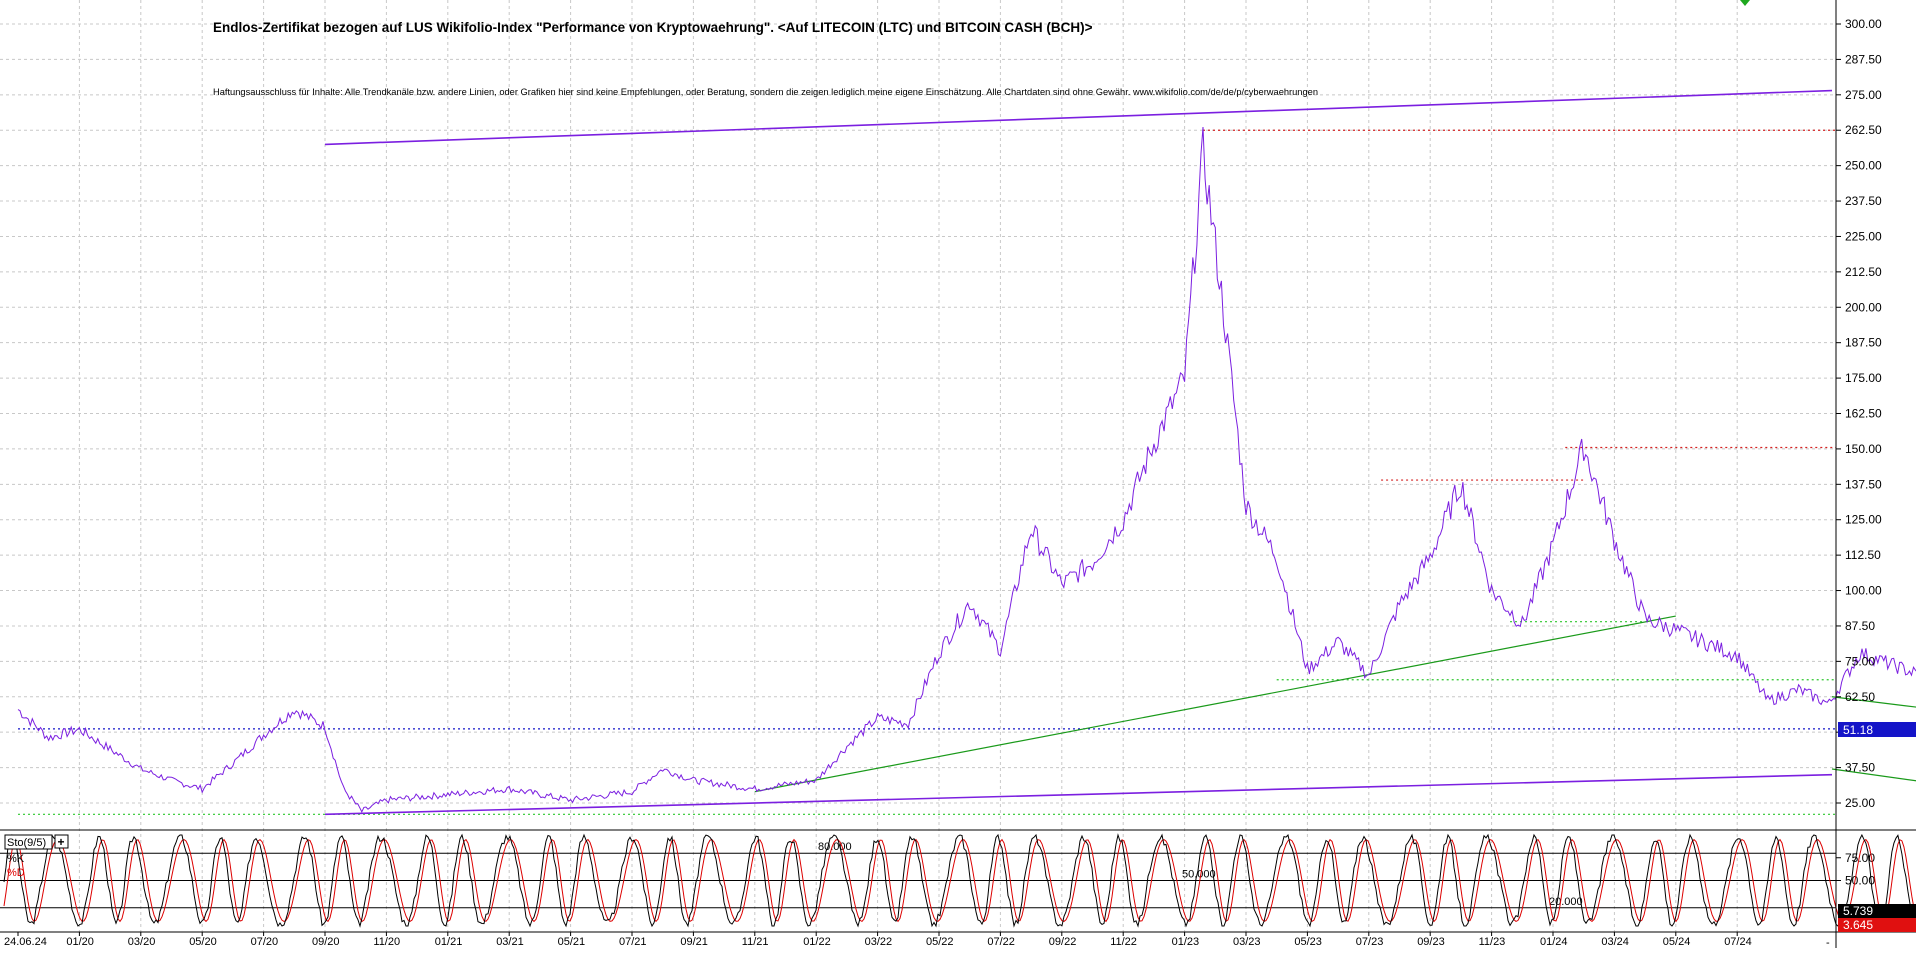  I want to click on y-tick-label: 187.50, so click(1863, 343).